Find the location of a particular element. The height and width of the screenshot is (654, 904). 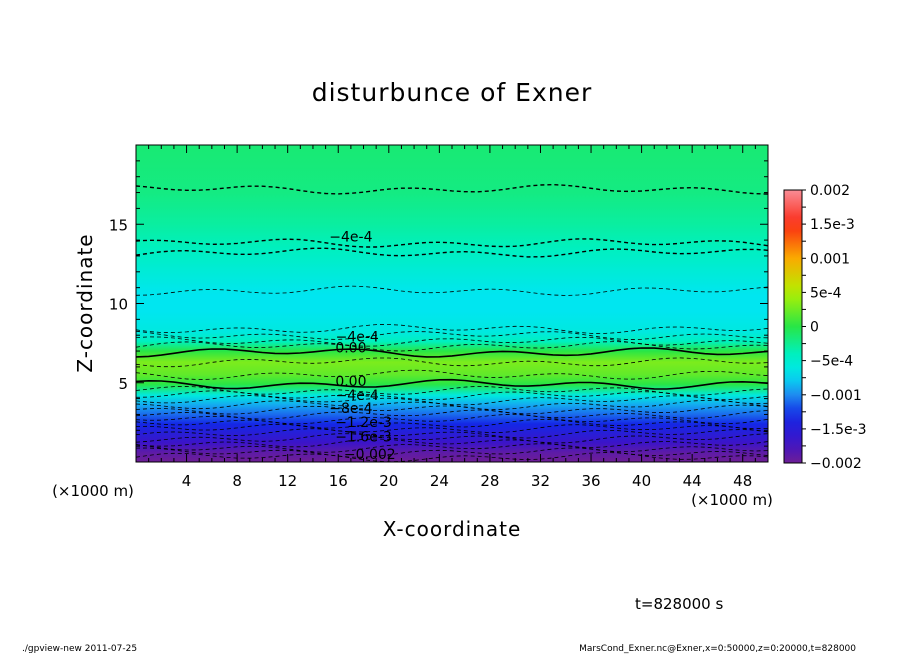

x-unit-label: (×1000 m) is located at coordinates (732, 500).